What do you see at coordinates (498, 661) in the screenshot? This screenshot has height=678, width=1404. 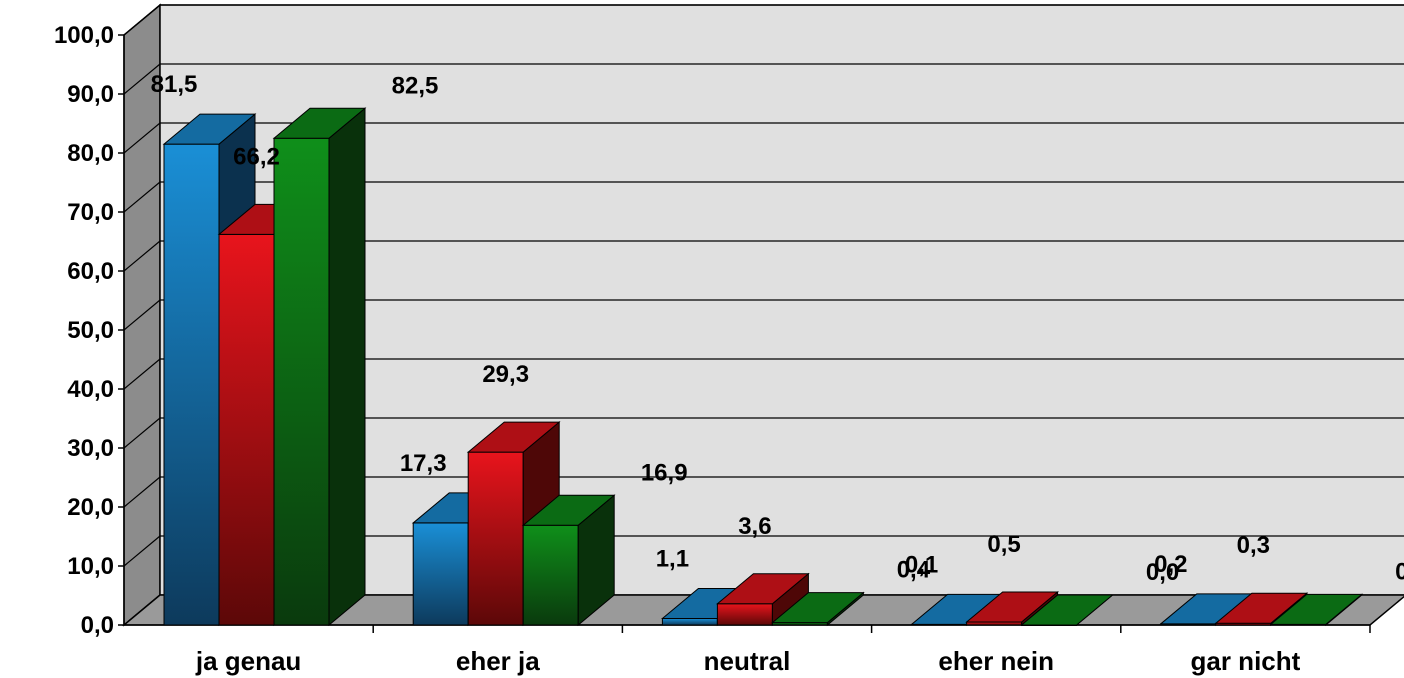 I see `x-category-label: eher ja` at bounding box center [498, 661].